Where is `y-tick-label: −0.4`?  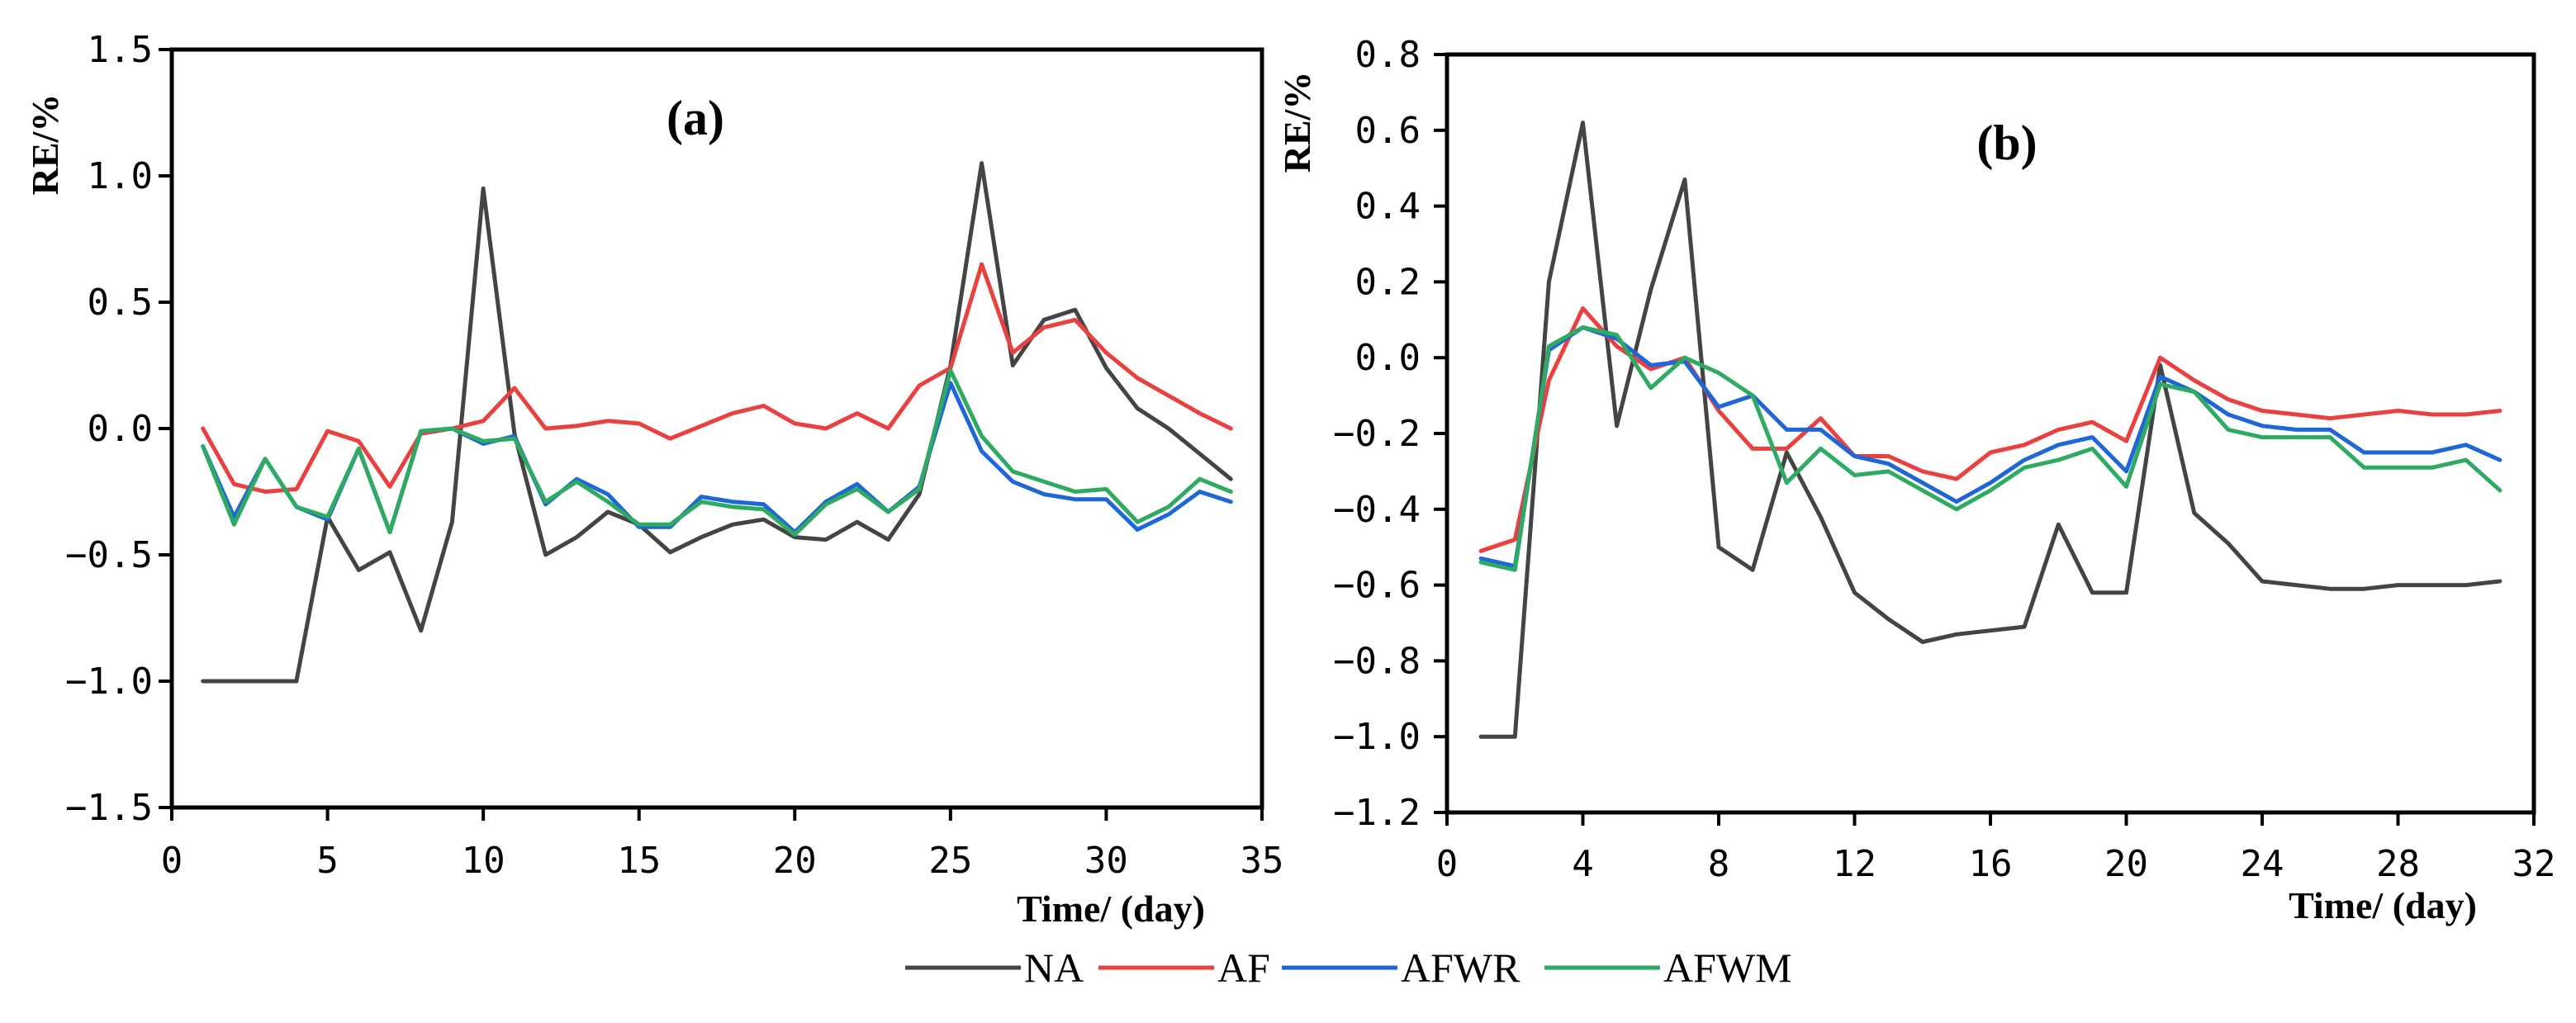 y-tick-label: −0.4 is located at coordinates (1377, 510).